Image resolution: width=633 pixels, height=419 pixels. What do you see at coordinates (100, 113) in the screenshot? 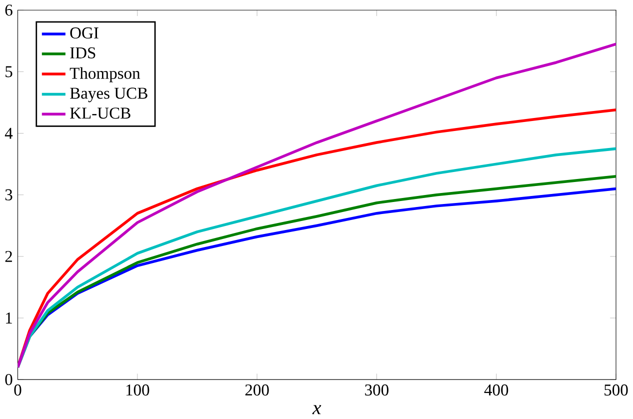
I see `legend-label: KL-UCB` at bounding box center [100, 113].